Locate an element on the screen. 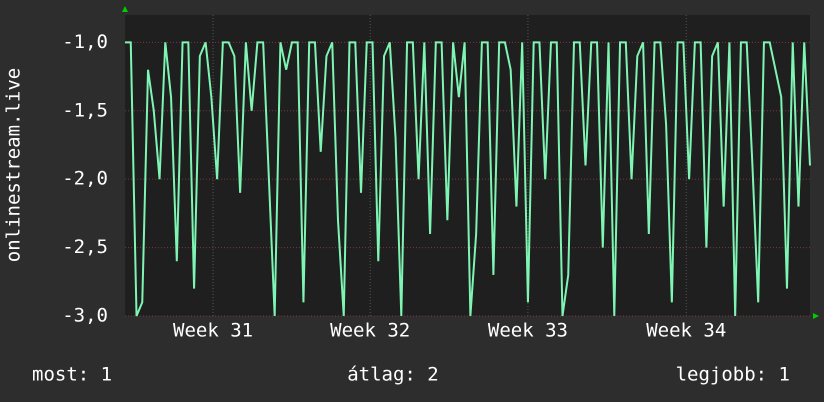  y-tick-label: -1,0 is located at coordinates (85, 42).